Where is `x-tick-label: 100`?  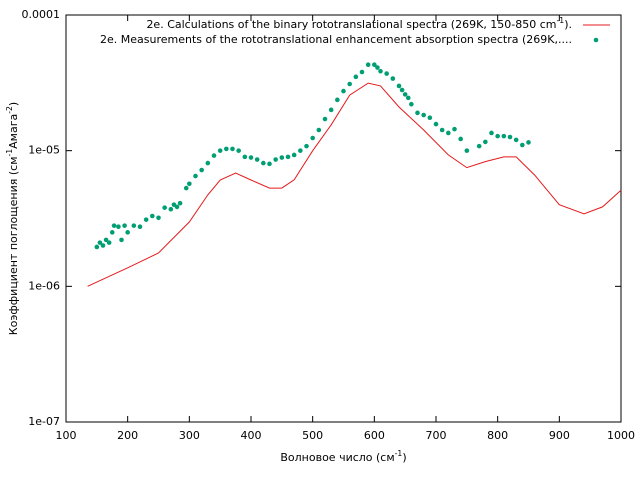 x-tick-label: 100 is located at coordinates (66, 435).